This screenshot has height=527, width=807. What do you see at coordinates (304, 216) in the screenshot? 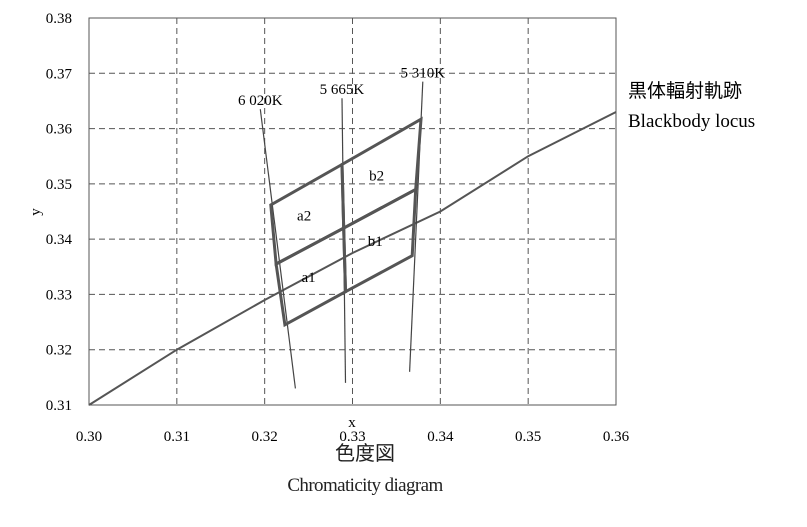
I see `region-label: a2` at bounding box center [304, 216].